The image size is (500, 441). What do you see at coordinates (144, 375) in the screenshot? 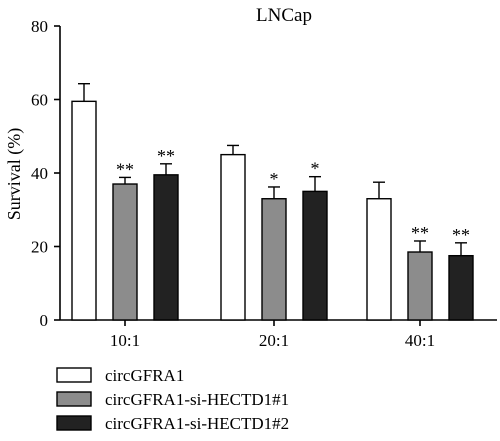
I see `legend-label: circGFRA1` at bounding box center [144, 375].